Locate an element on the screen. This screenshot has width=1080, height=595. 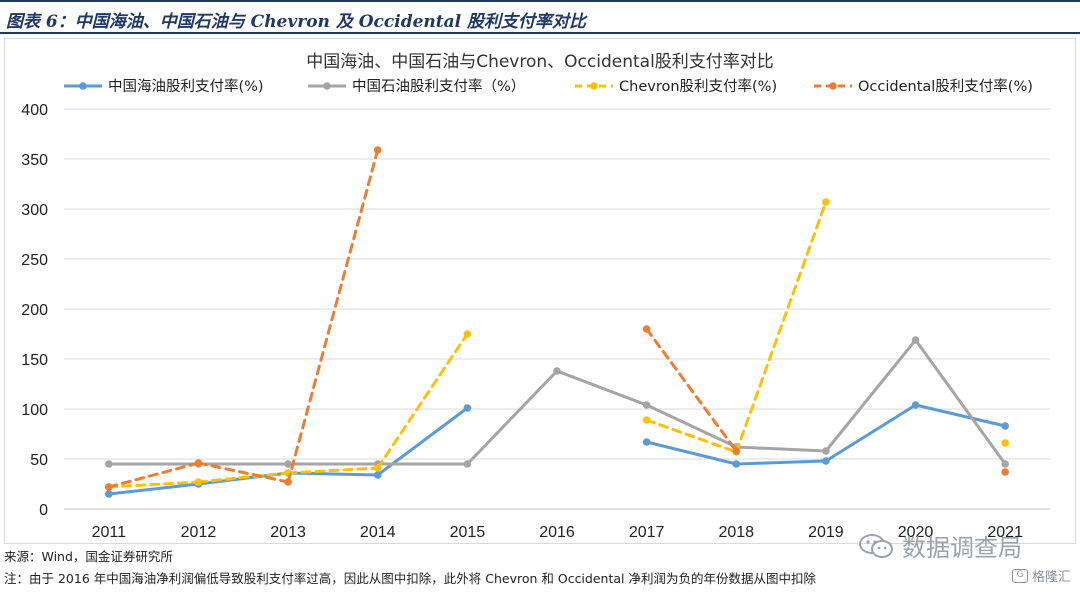
x-tick-label: 2015 is located at coordinates (468, 532).